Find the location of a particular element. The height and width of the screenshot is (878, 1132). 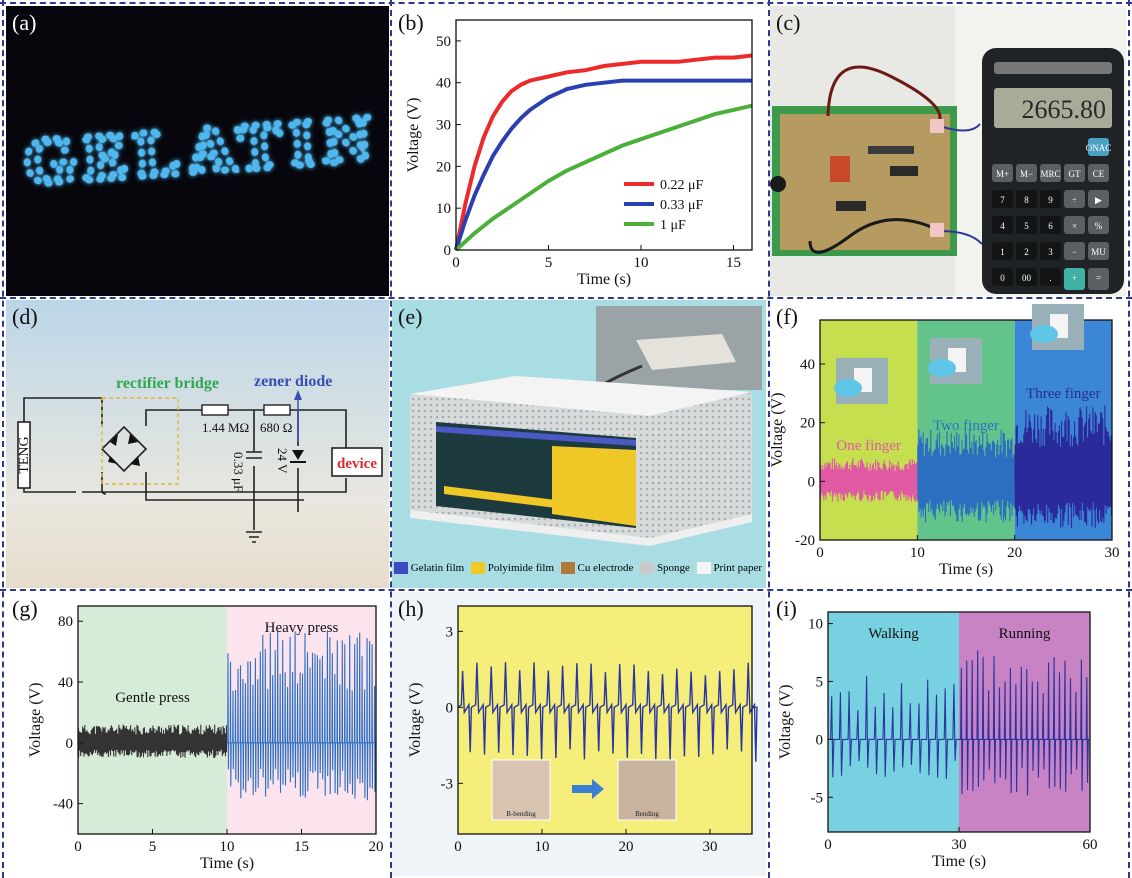

series-line is located at coordinates (603, 177).